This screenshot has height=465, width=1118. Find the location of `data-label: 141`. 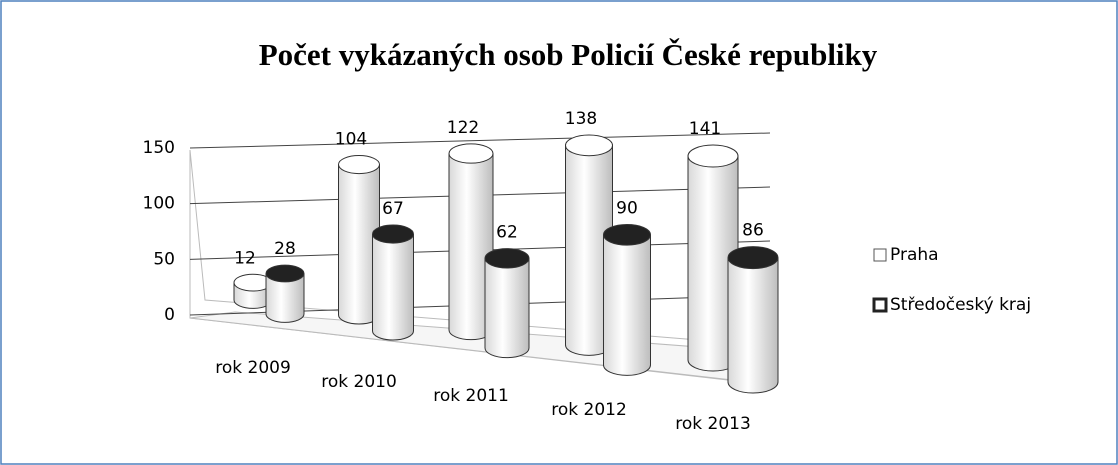

data-label: 141 is located at coordinates (705, 129).